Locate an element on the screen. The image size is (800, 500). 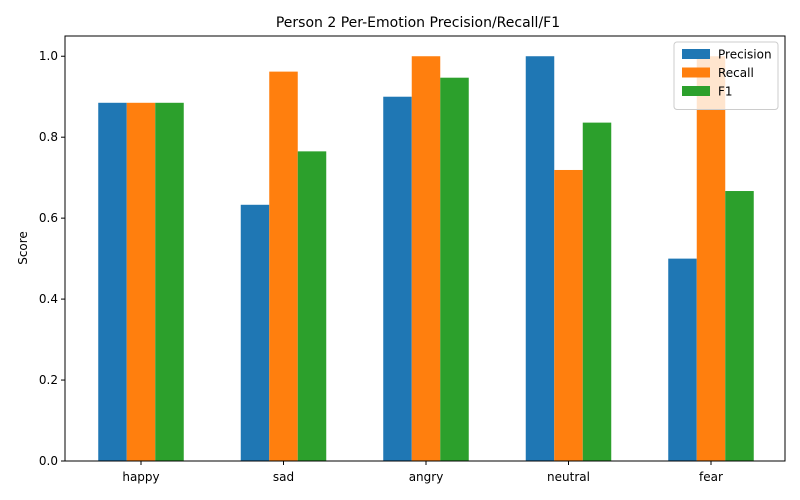
y-tick-label: 0.2 is located at coordinates (48, 380).